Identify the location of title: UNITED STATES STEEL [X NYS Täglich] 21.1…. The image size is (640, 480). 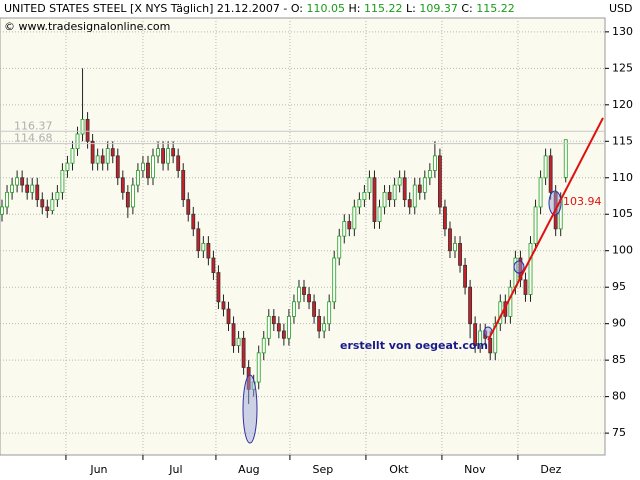
(145, 8).